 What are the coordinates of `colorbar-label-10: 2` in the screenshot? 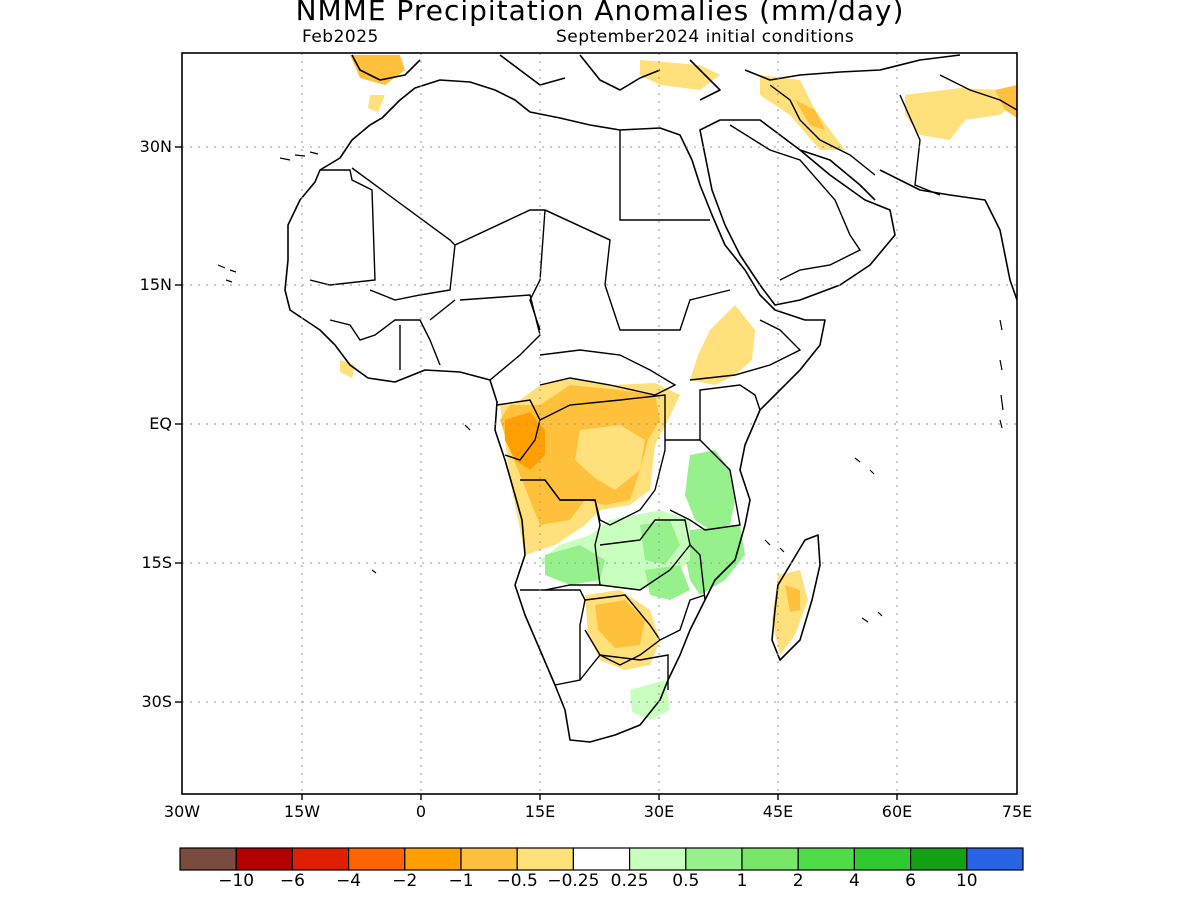 It's located at (798, 881).